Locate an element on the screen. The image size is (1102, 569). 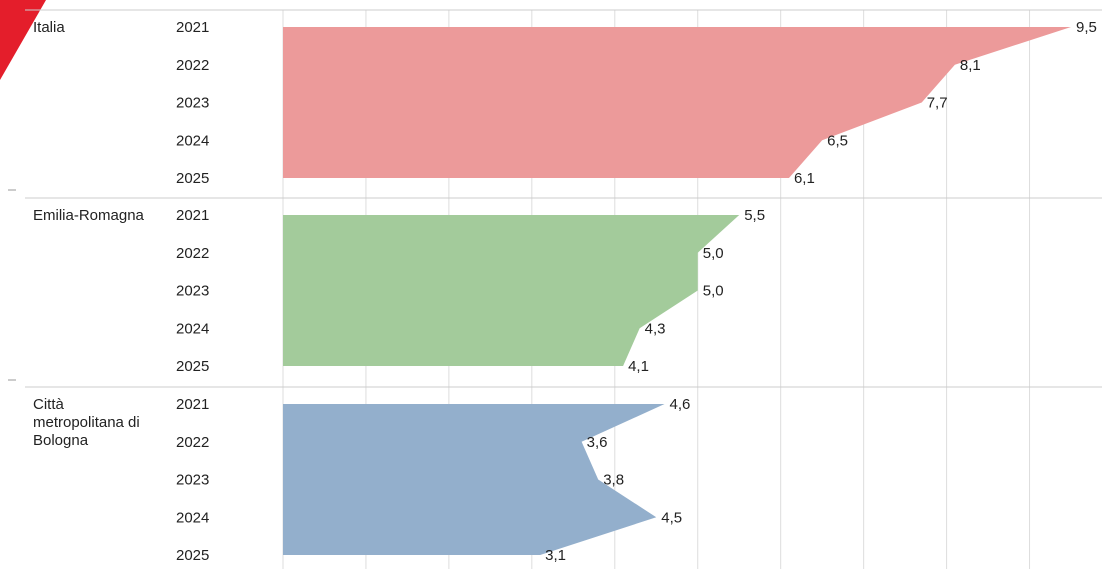
value-label: 8,1 is located at coordinates (970, 65).